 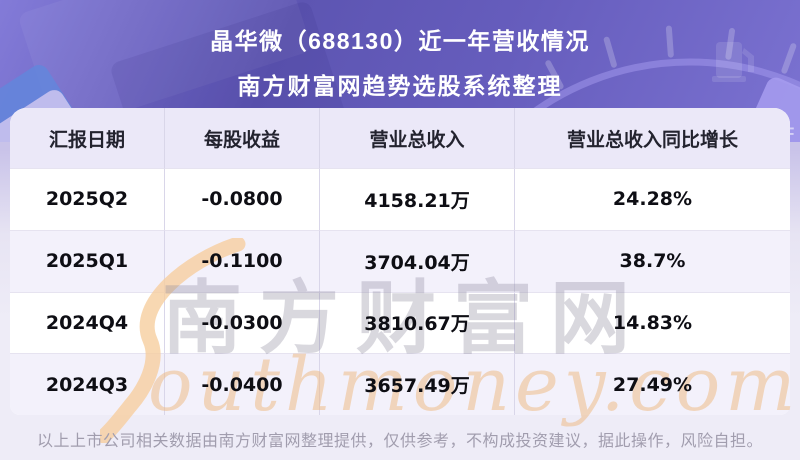 I want to click on cell-value: -0.0400, so click(x=242, y=384).